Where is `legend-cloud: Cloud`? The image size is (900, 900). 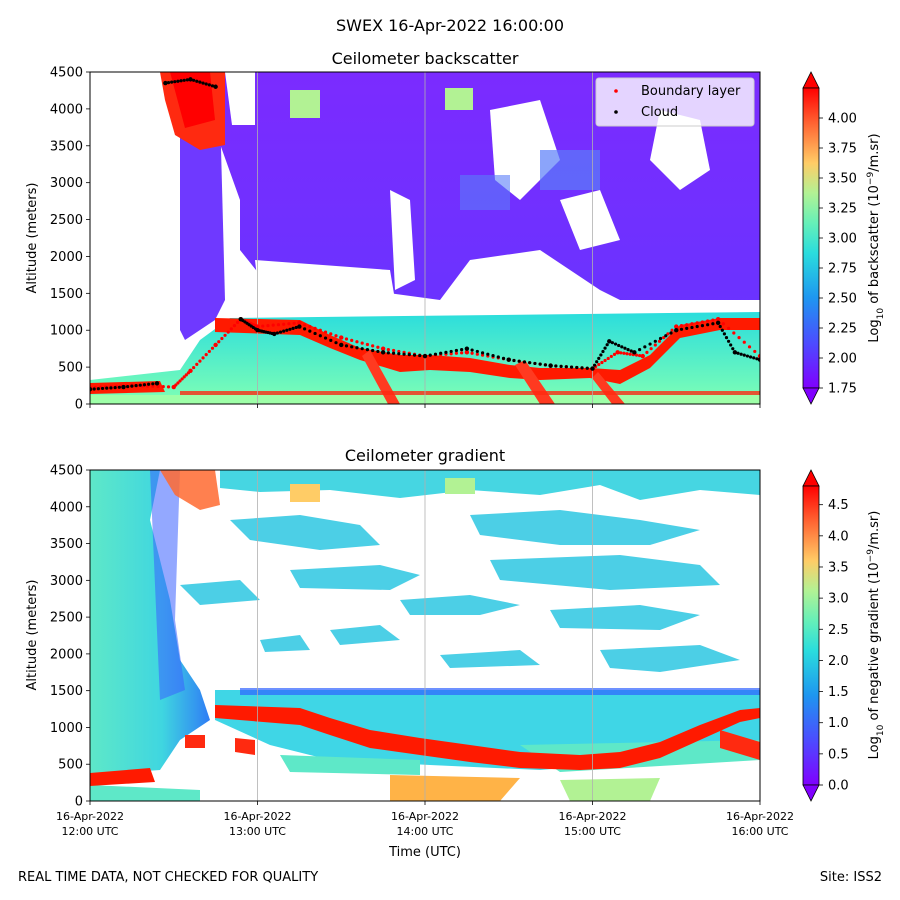 legend-cloud: Cloud is located at coordinates (659, 112).